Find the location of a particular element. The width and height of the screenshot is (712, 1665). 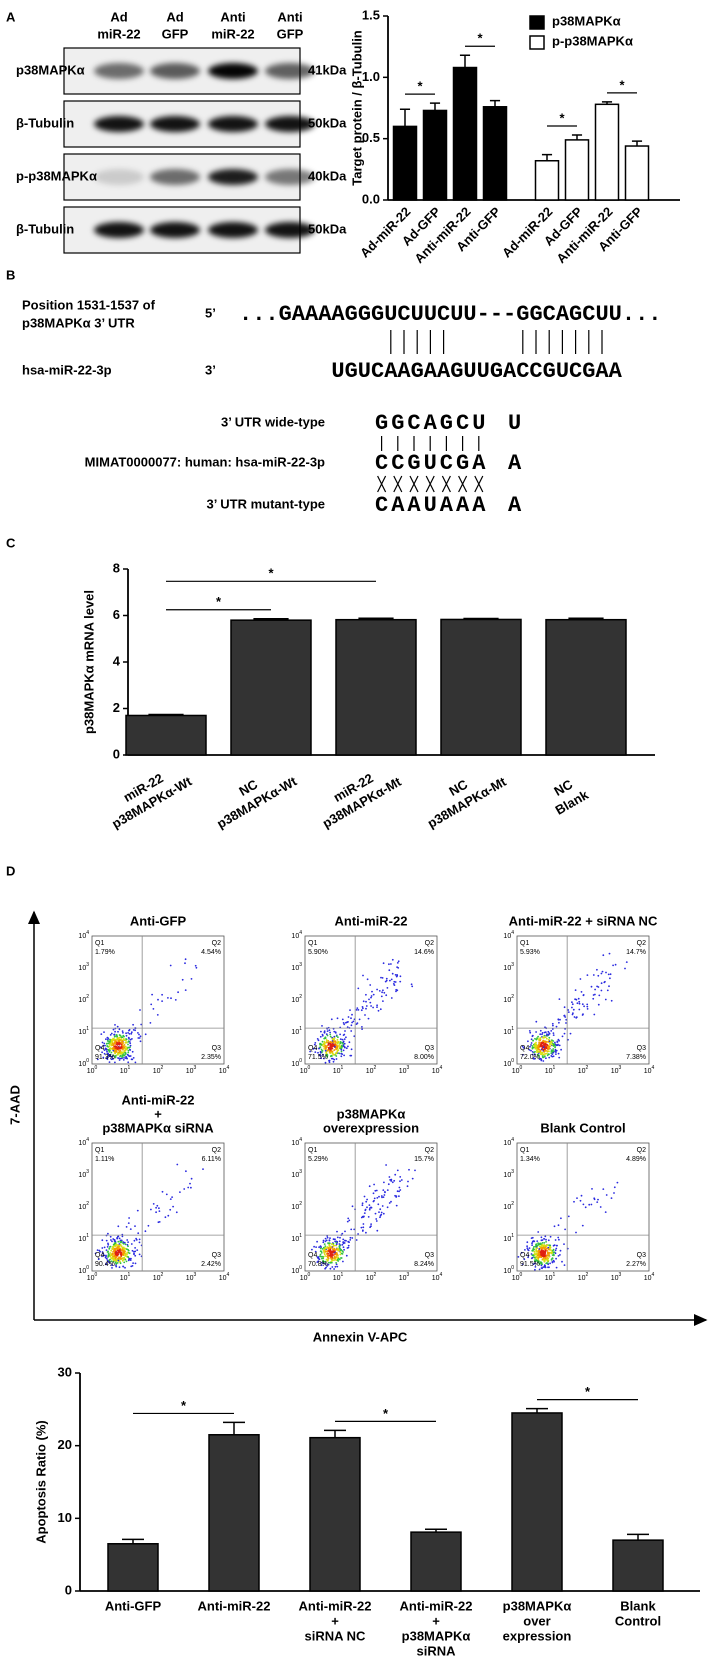

quadrant-name: Q4 is located at coordinates (99, 1048).